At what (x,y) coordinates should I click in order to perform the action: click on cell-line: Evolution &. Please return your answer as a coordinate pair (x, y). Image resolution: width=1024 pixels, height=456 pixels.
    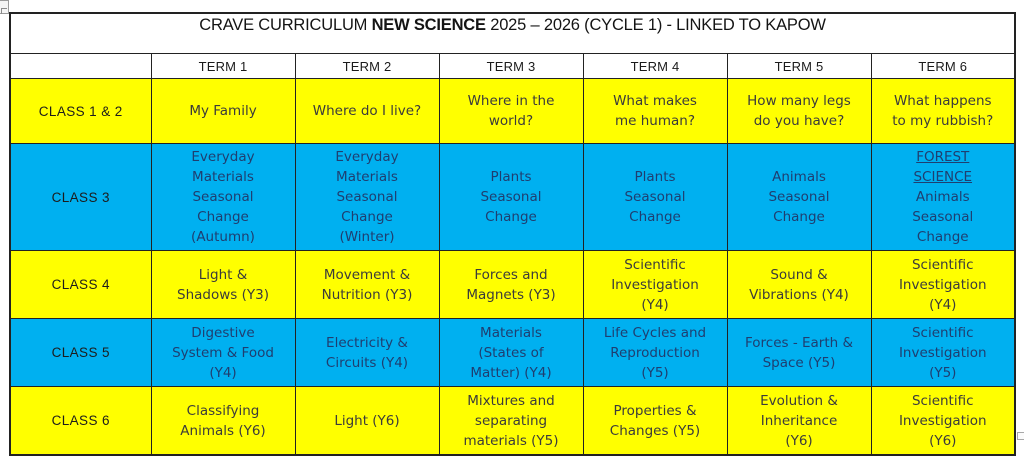
    Looking at the image, I should click on (799, 400).